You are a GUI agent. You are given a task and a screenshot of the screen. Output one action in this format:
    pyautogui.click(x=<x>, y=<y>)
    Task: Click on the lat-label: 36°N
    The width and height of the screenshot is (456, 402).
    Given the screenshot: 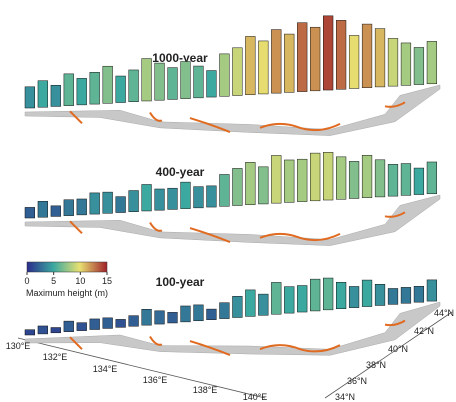 What is the action you would take?
    pyautogui.click(x=357, y=381)
    